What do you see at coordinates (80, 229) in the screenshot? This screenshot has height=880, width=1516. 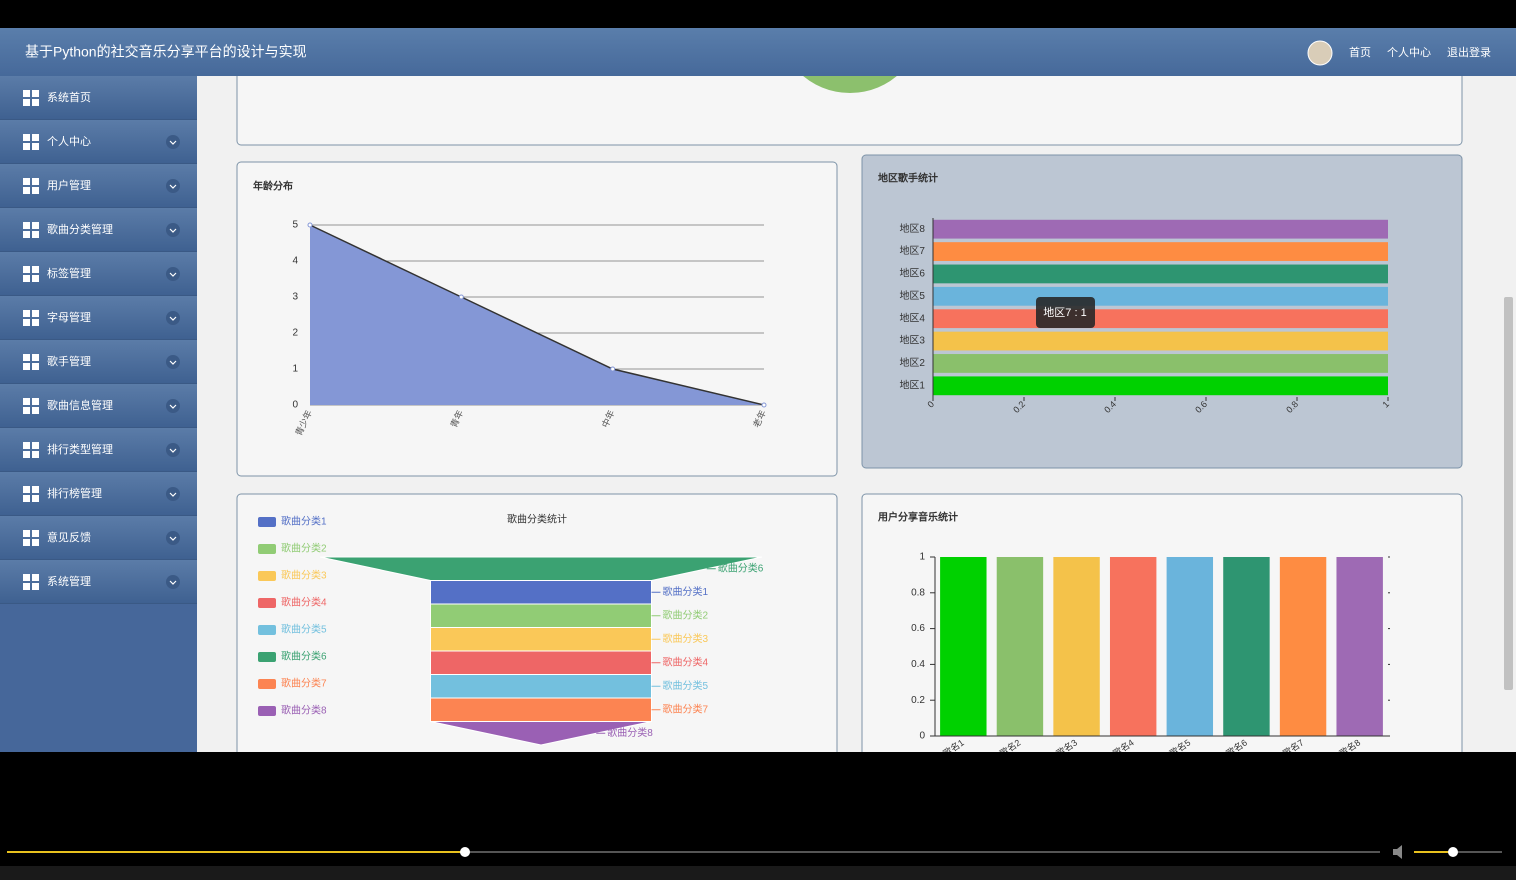 I see `menu-label: 歌曲分类管理` at bounding box center [80, 229].